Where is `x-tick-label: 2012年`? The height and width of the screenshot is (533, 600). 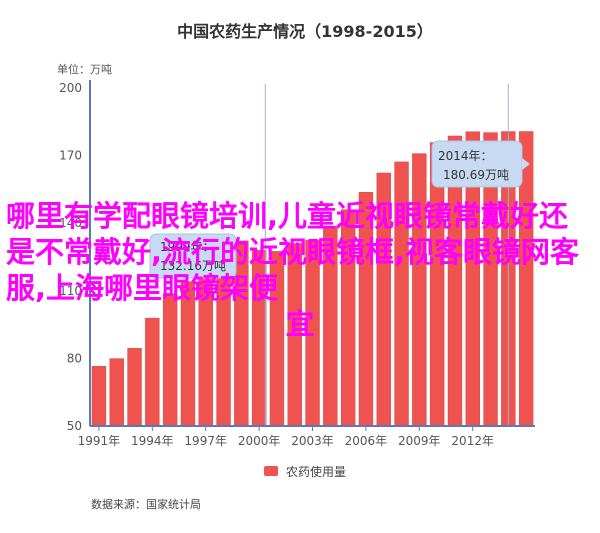
x-tick-label: 2012年 is located at coordinates (472, 441).